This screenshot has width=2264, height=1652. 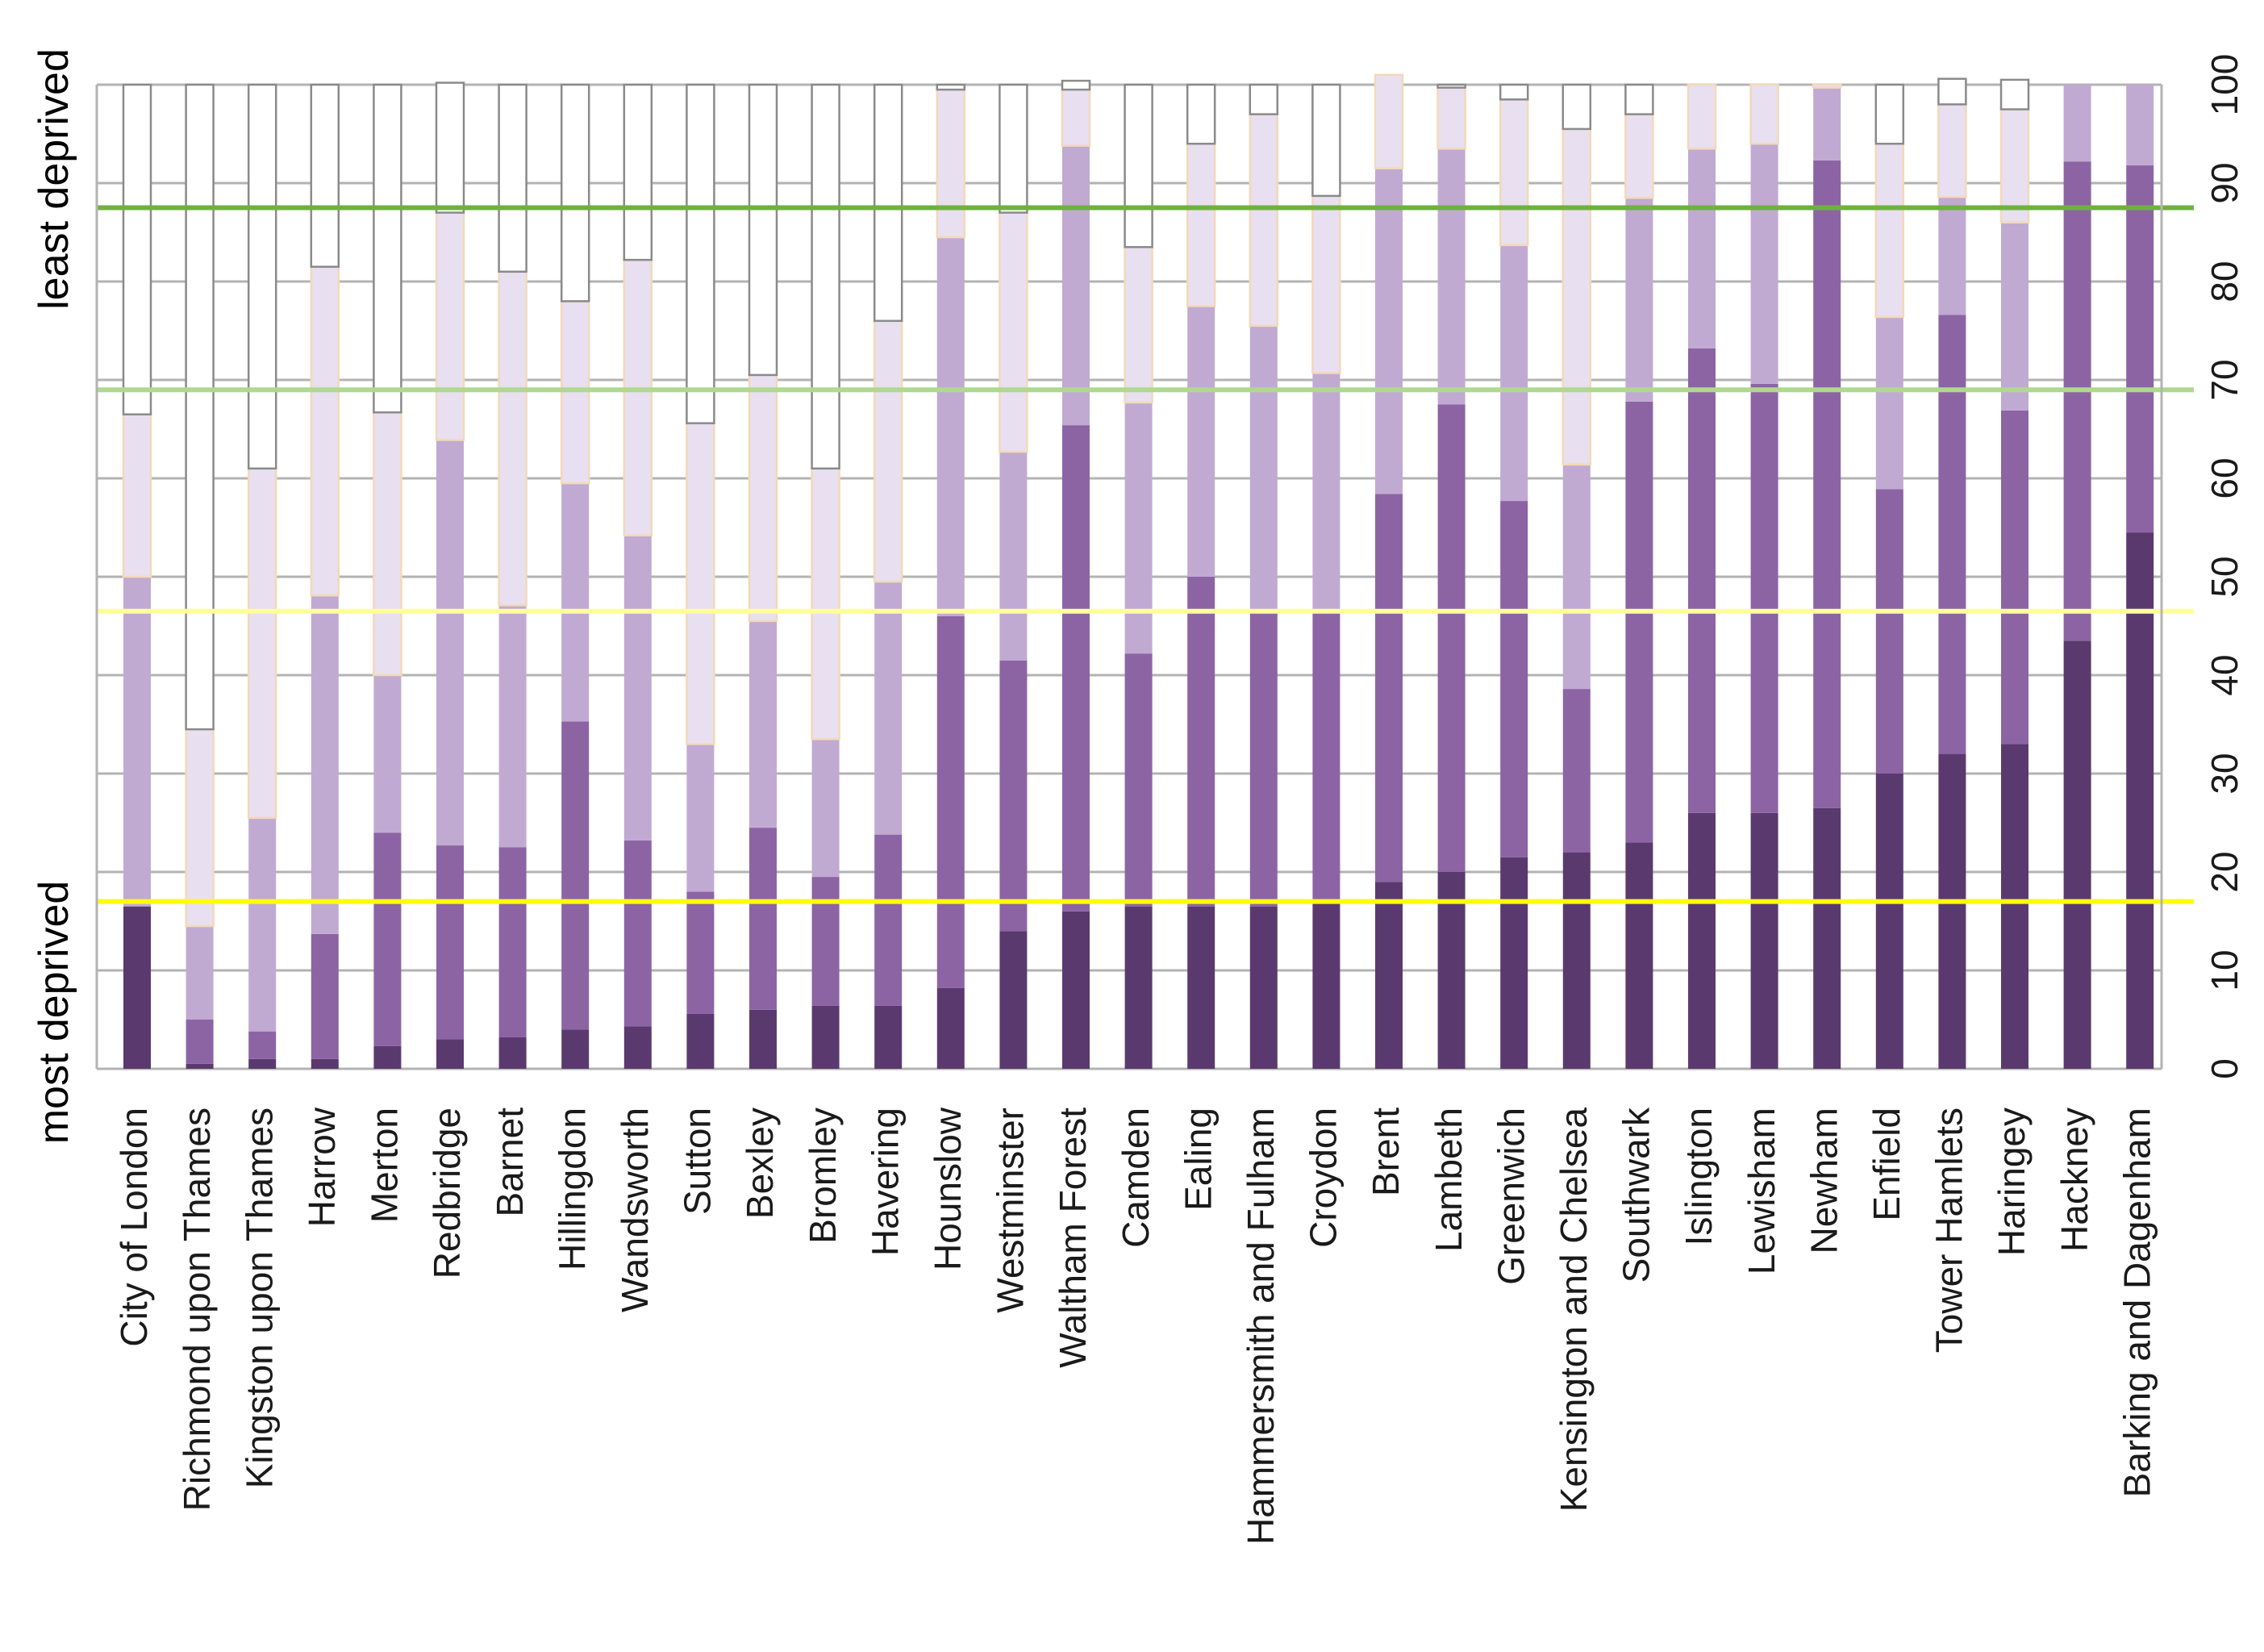 What do you see at coordinates (823, 1176) in the screenshot?
I see `category-label: Bromley` at bounding box center [823, 1176].